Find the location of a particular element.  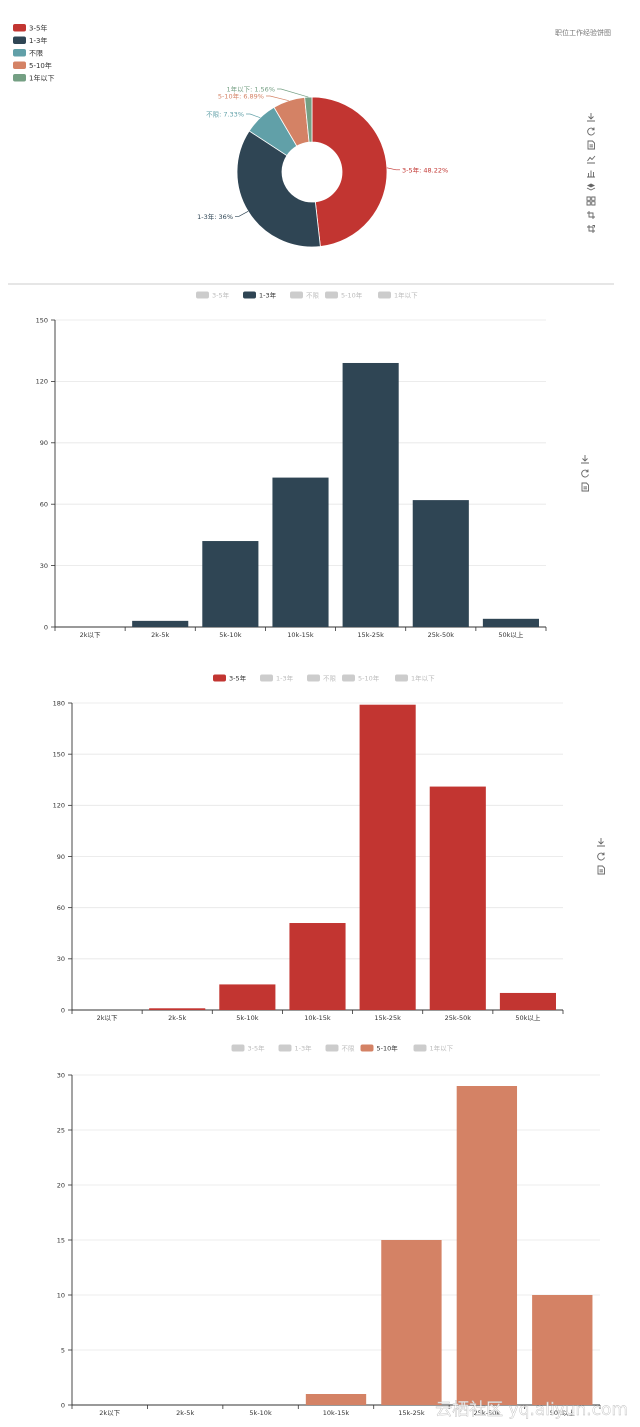

pie-label-unlimited: 不限: 7.33% is located at coordinates (225, 114).